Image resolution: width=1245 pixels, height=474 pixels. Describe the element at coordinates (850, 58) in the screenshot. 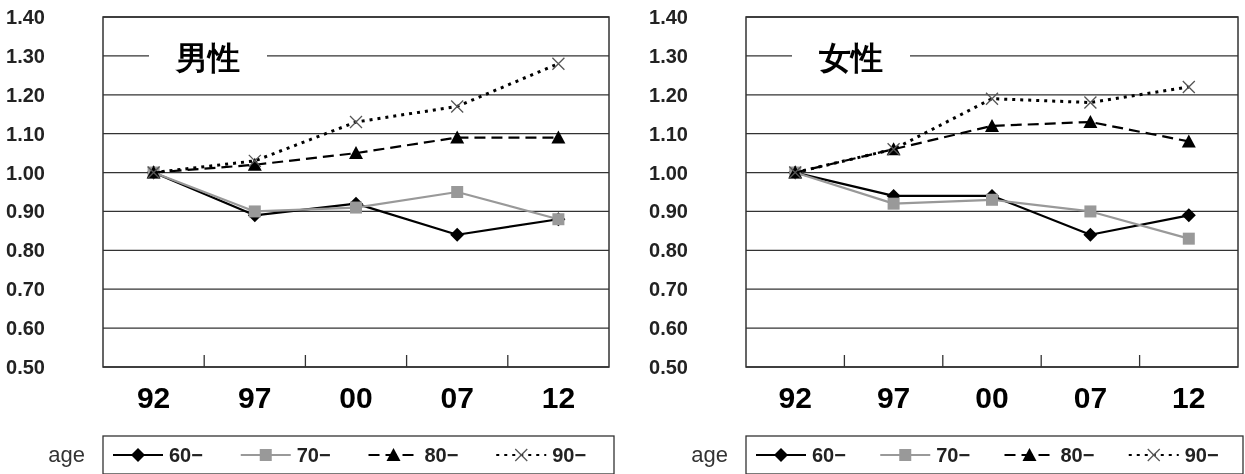

I see `text: 女性` at that location.